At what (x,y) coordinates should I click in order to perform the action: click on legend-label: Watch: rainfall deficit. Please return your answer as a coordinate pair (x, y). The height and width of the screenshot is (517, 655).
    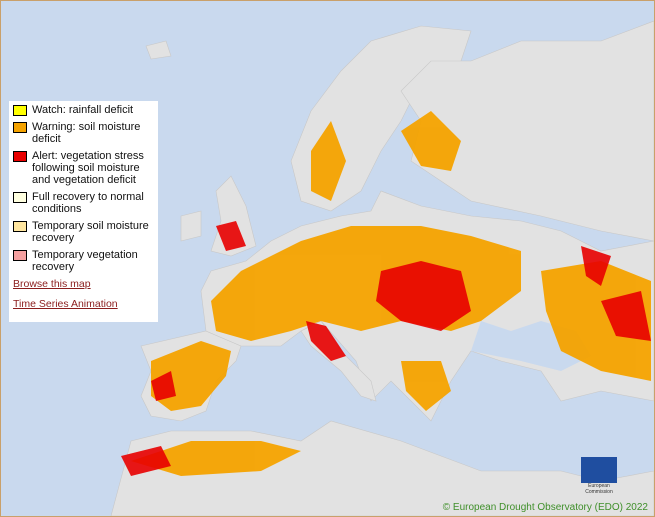
    Looking at the image, I should click on (83, 110).